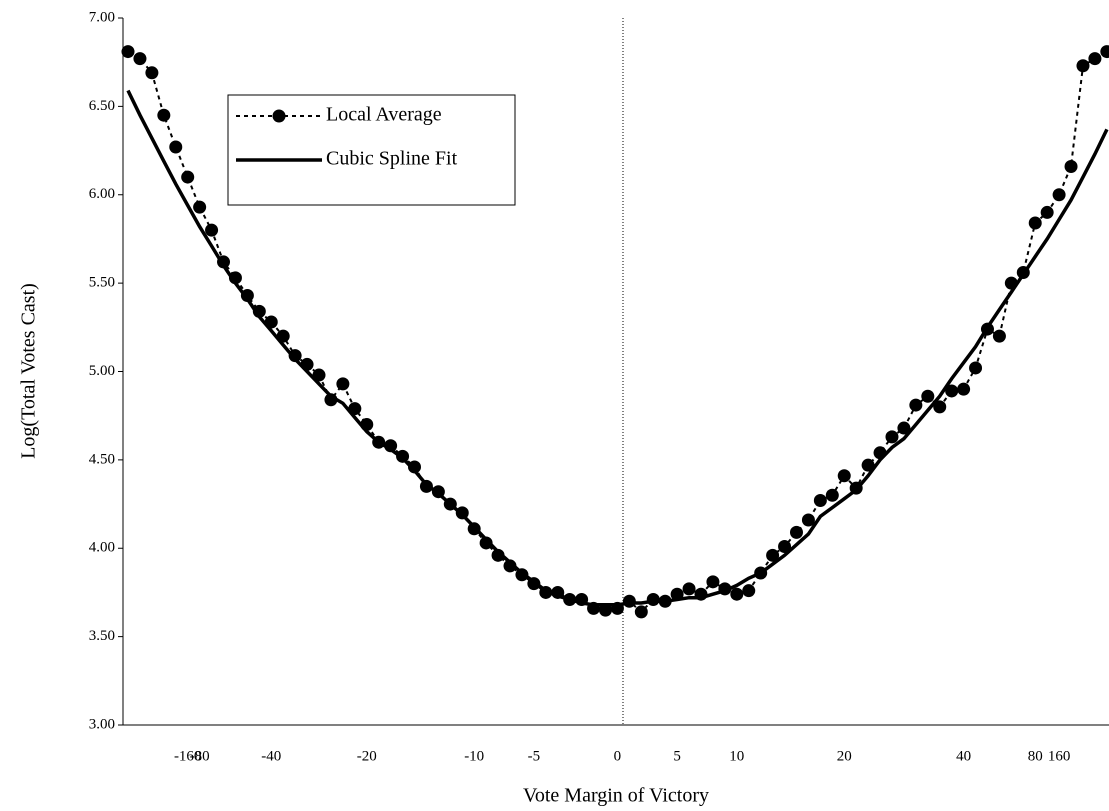  Describe the element at coordinates (367, 756) in the screenshot. I see `x-tick-label: -20` at that location.